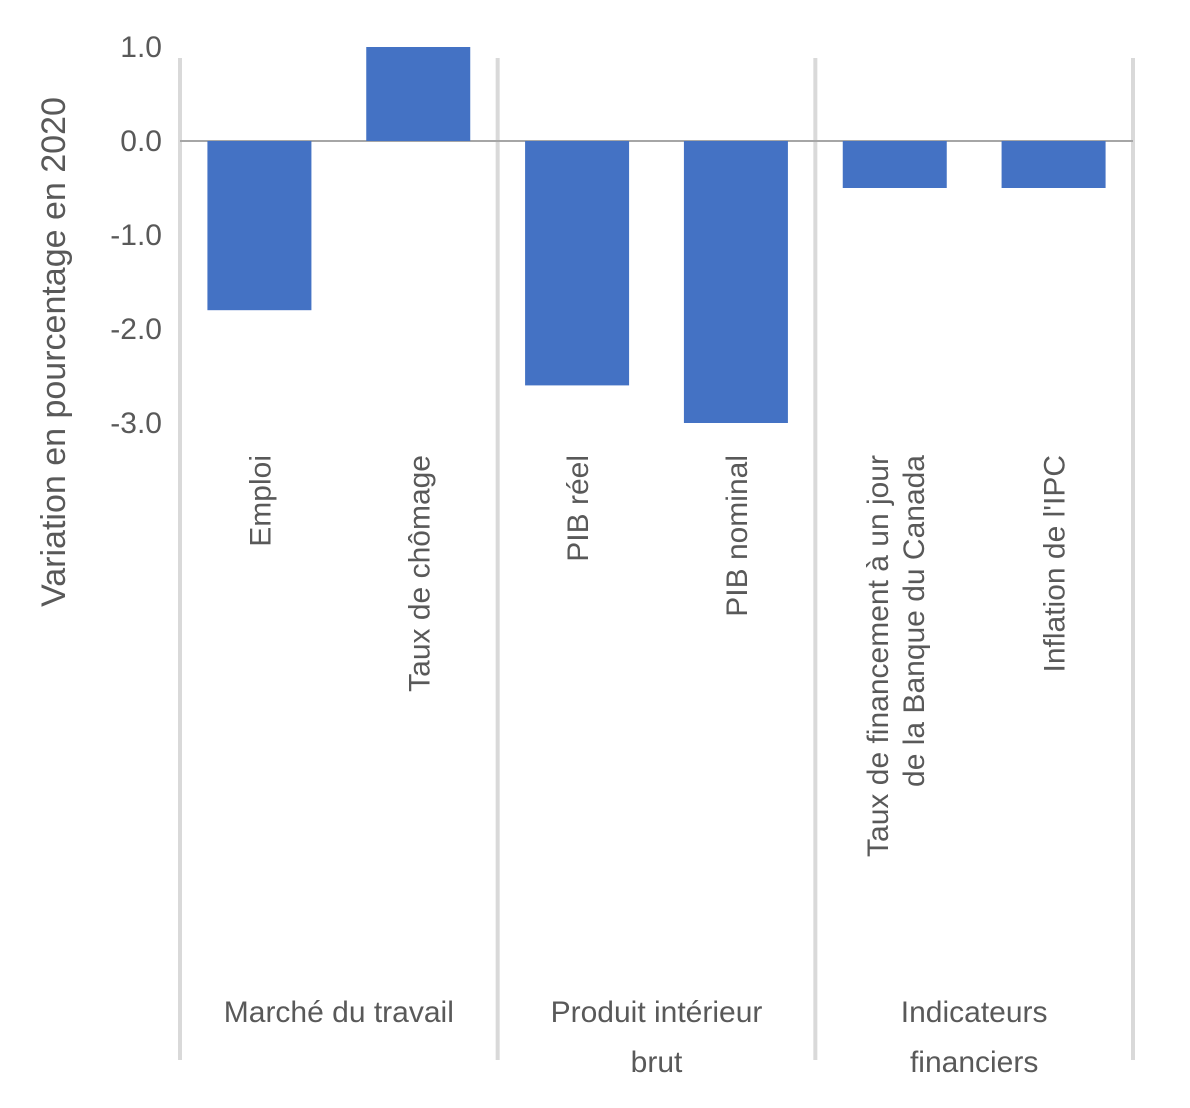 The width and height of the screenshot is (1190, 1108). I want to click on y-tick-label: 1.0, so click(141, 47).